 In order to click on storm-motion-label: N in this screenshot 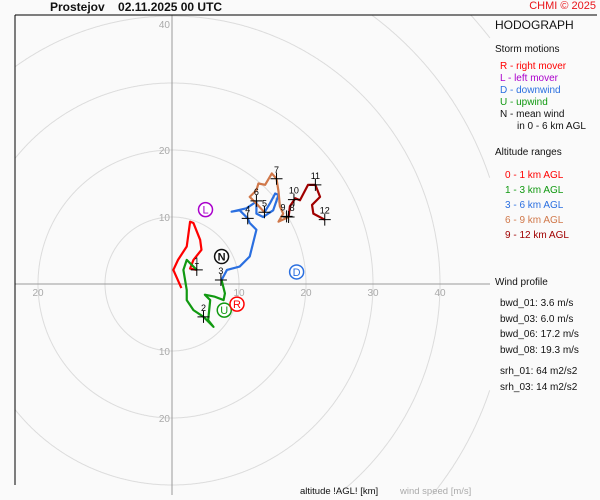, I will do `click(222, 258)`.